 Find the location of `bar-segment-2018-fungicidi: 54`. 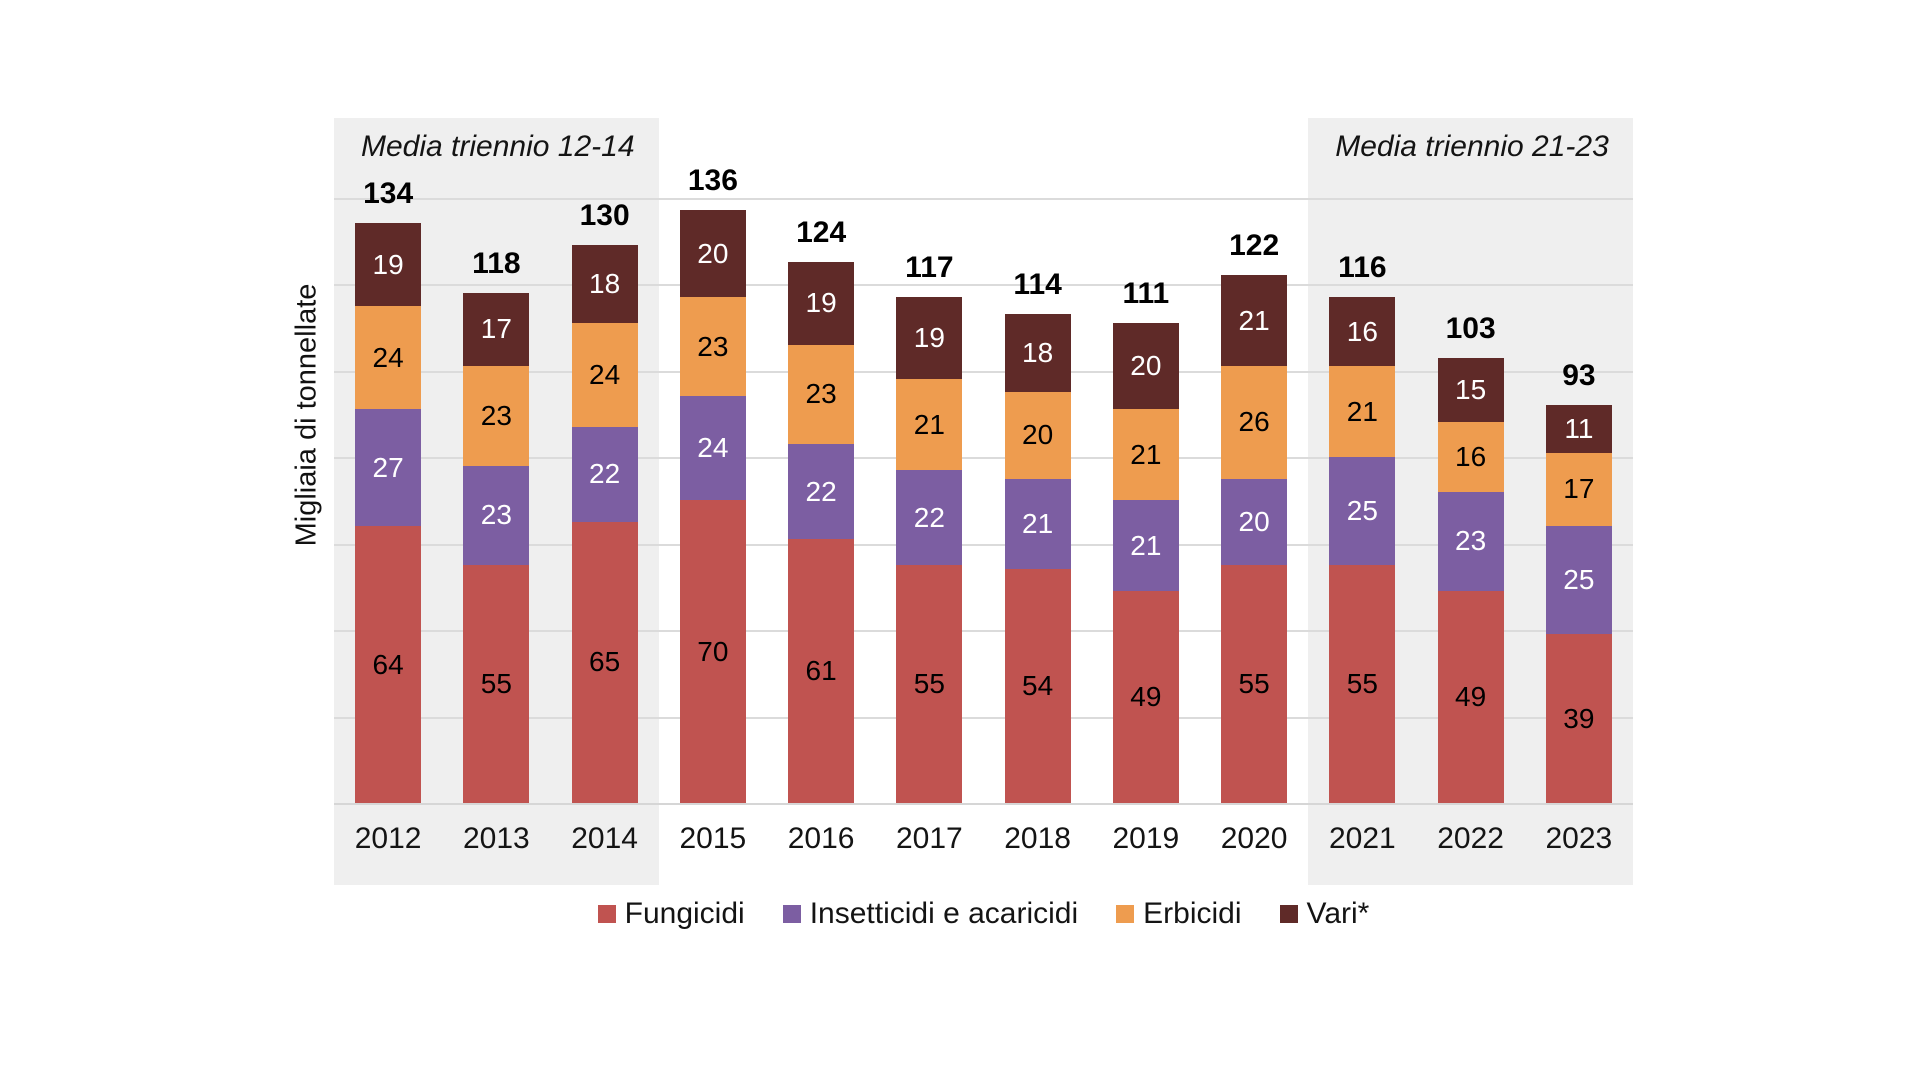

bar-segment-2018-fungicidi: 54 is located at coordinates (1037, 686).